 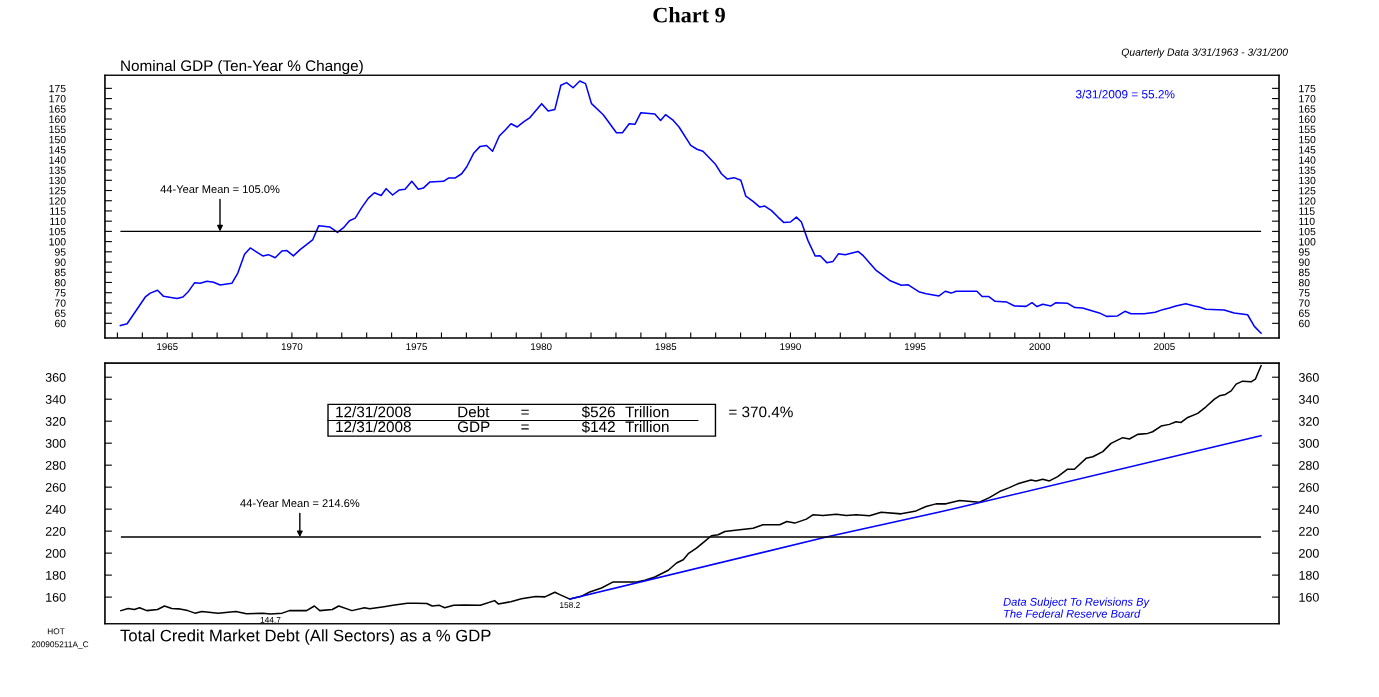 What do you see at coordinates (1307, 201) in the screenshot?
I see `y-tick-label: 120` at bounding box center [1307, 201].